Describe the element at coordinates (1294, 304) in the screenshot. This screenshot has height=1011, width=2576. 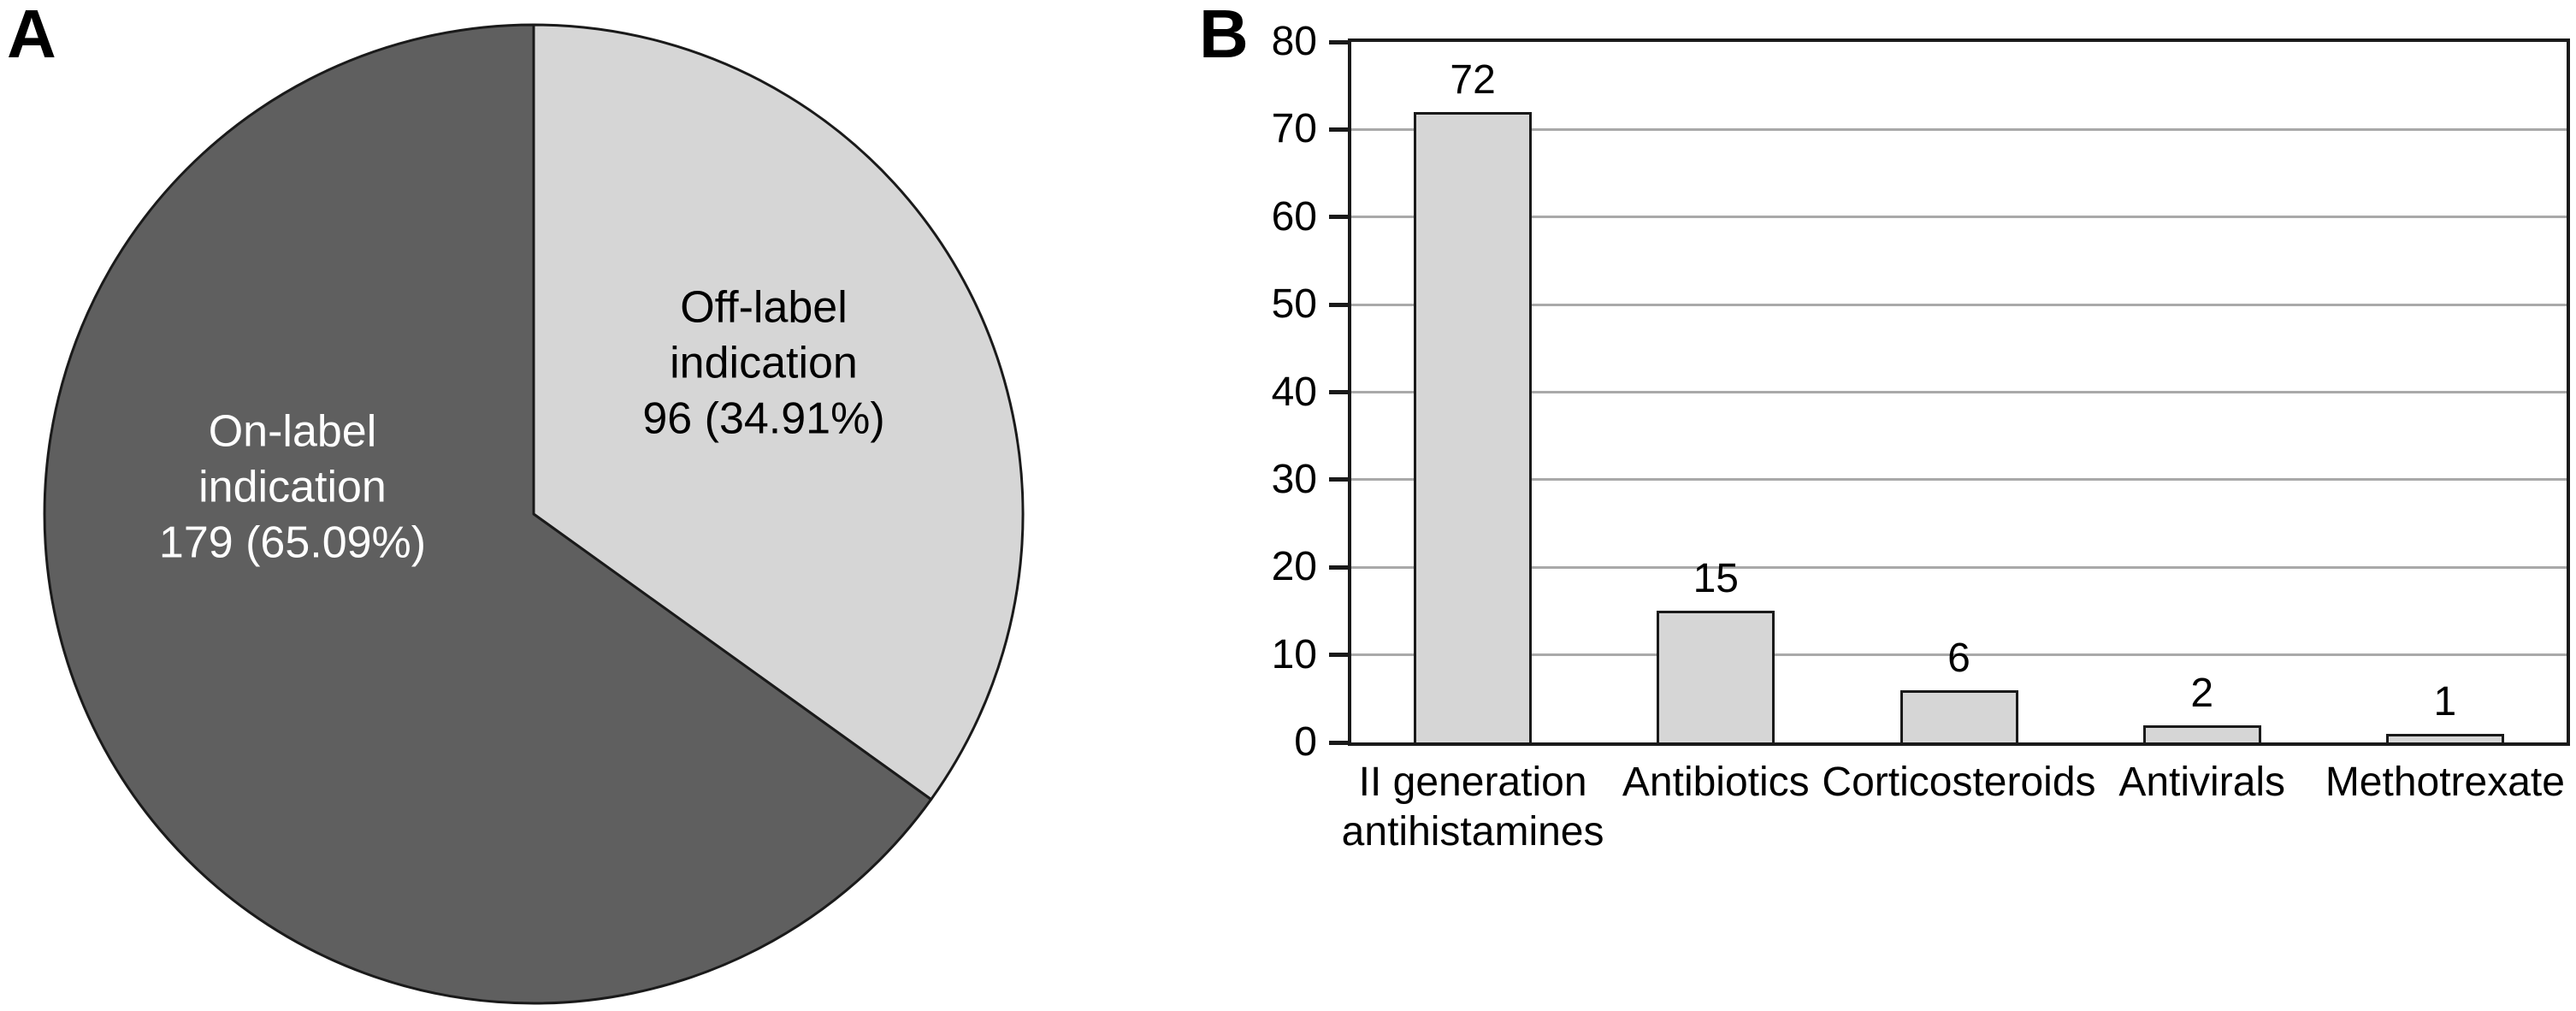
I see `y-tick-label-50: 50` at that location.